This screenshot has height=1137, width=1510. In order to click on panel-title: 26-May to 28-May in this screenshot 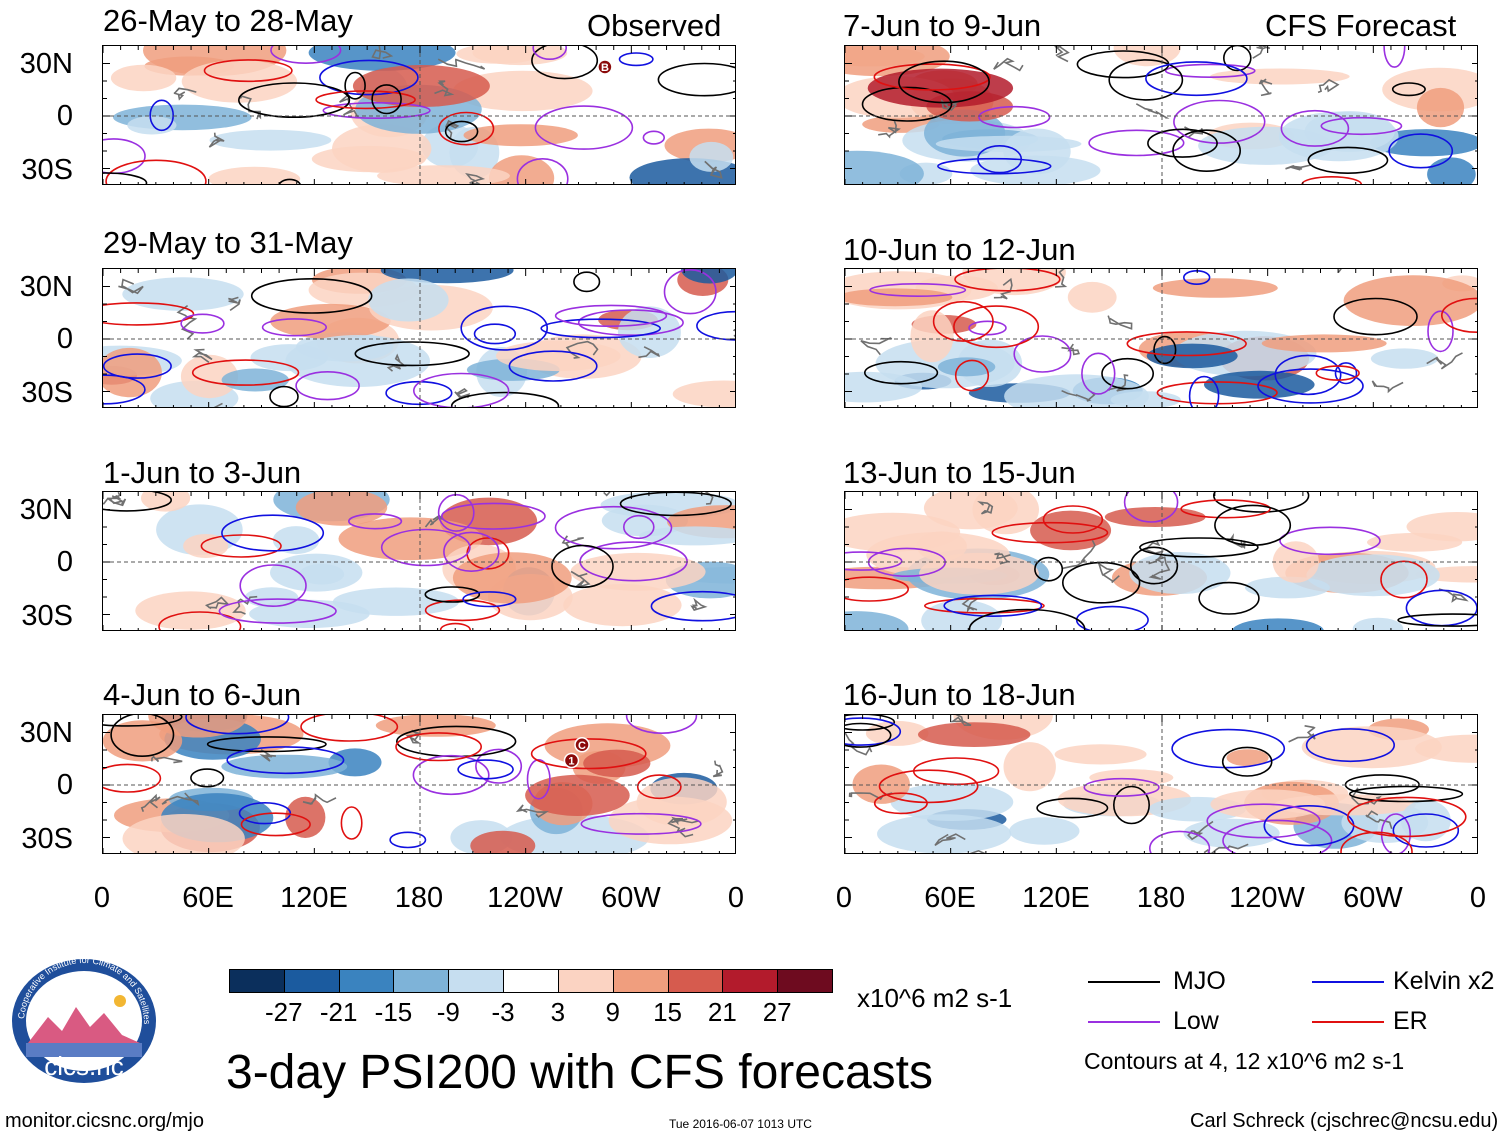, I will do `click(228, 20)`.